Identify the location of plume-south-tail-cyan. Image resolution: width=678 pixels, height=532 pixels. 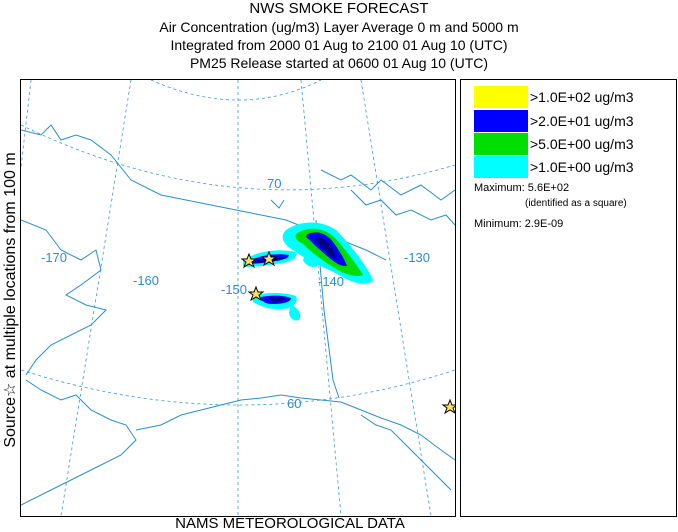
(295, 312).